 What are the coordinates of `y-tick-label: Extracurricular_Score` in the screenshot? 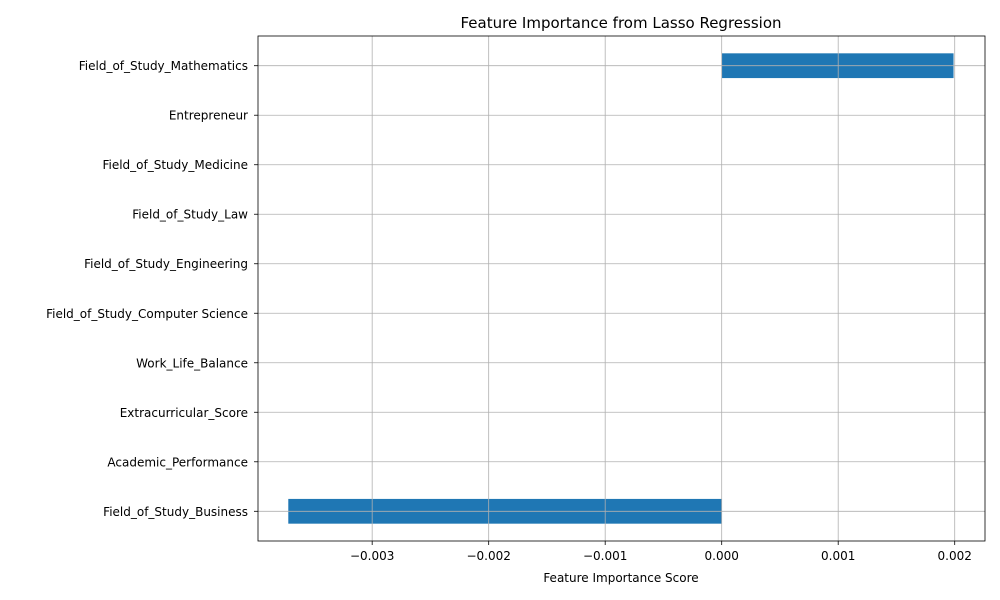 It's located at (184, 413).